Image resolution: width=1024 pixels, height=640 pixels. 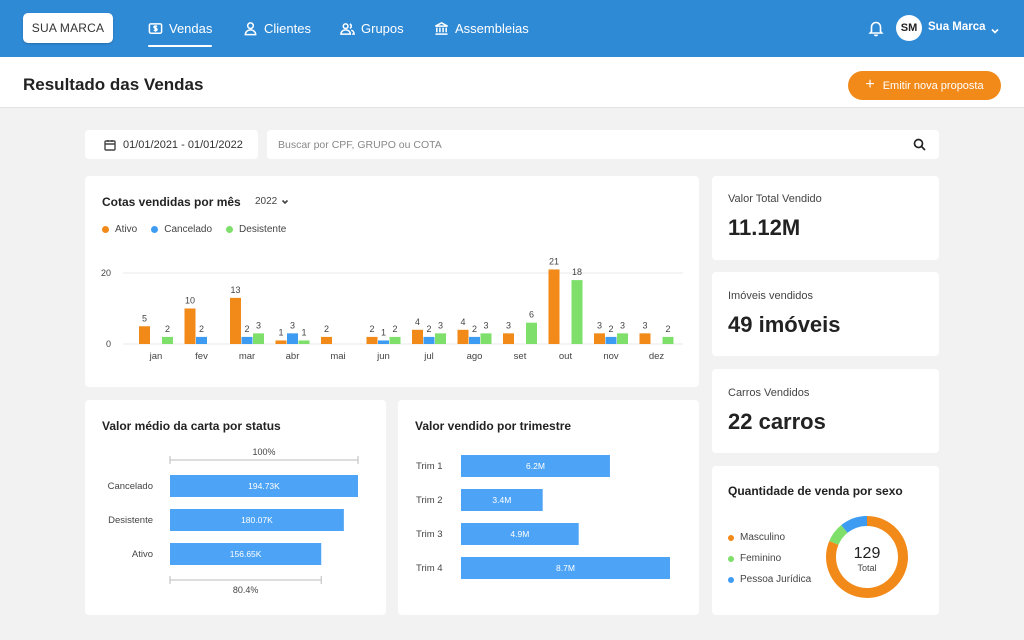 I want to click on sex-chart-title: Quantidade de venda por sexo, so click(x=815, y=491).